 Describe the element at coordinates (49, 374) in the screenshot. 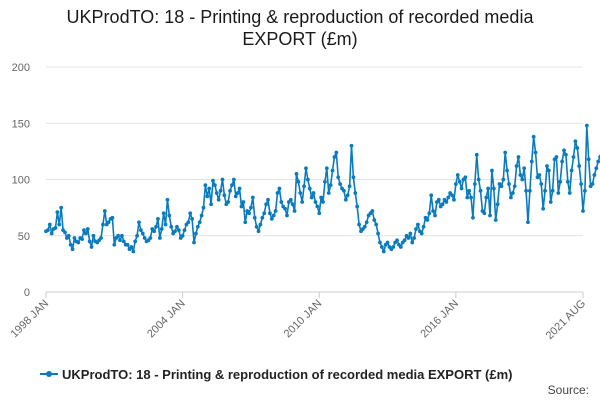

I see `legend-marker` at that location.